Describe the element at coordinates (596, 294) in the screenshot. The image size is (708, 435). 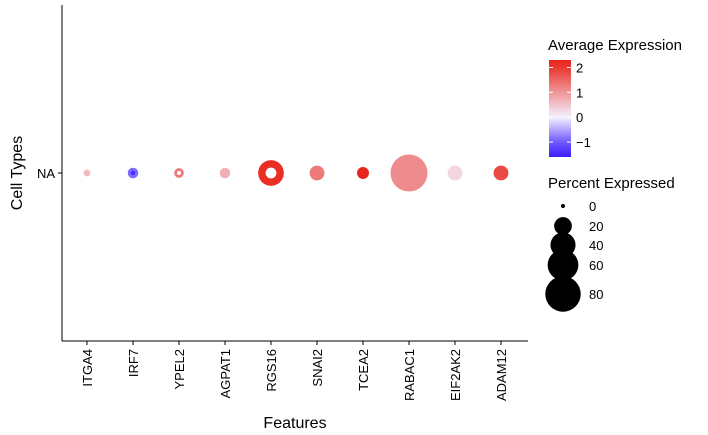
I see `size-legend-label: 80` at that location.